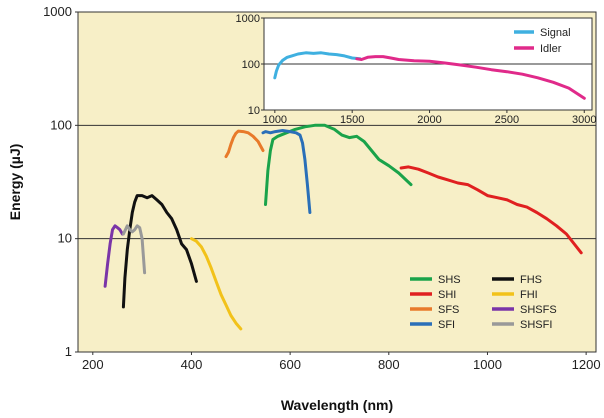  Describe the element at coordinates (338, 164) in the screenshot. I see `series-line-shs` at that location.